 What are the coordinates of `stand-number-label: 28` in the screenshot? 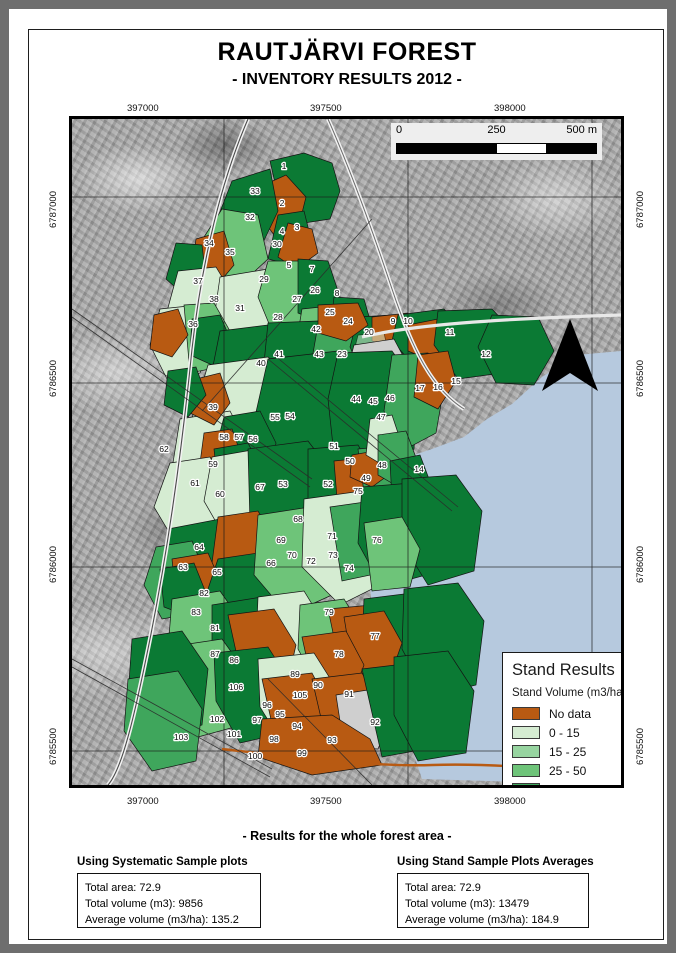 It's located at (278, 317).